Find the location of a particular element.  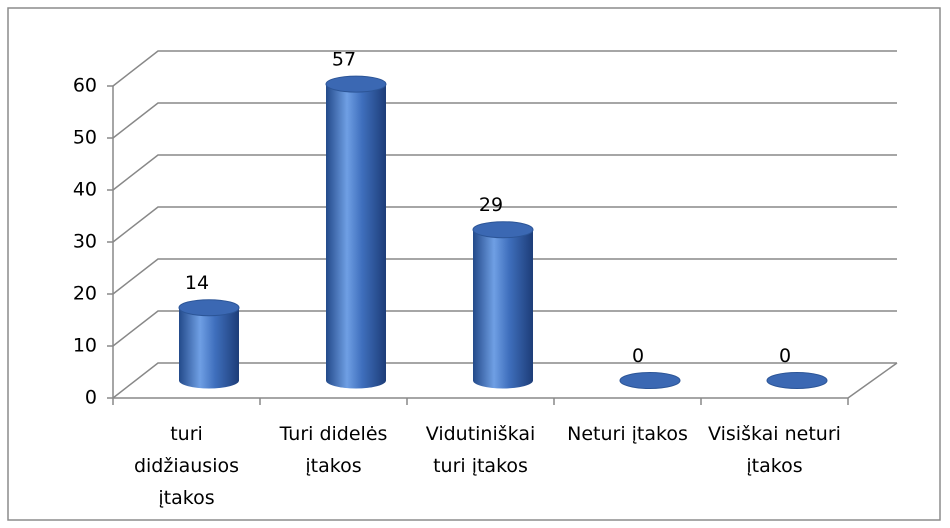

y-tick-label: 30 is located at coordinates (85, 242).